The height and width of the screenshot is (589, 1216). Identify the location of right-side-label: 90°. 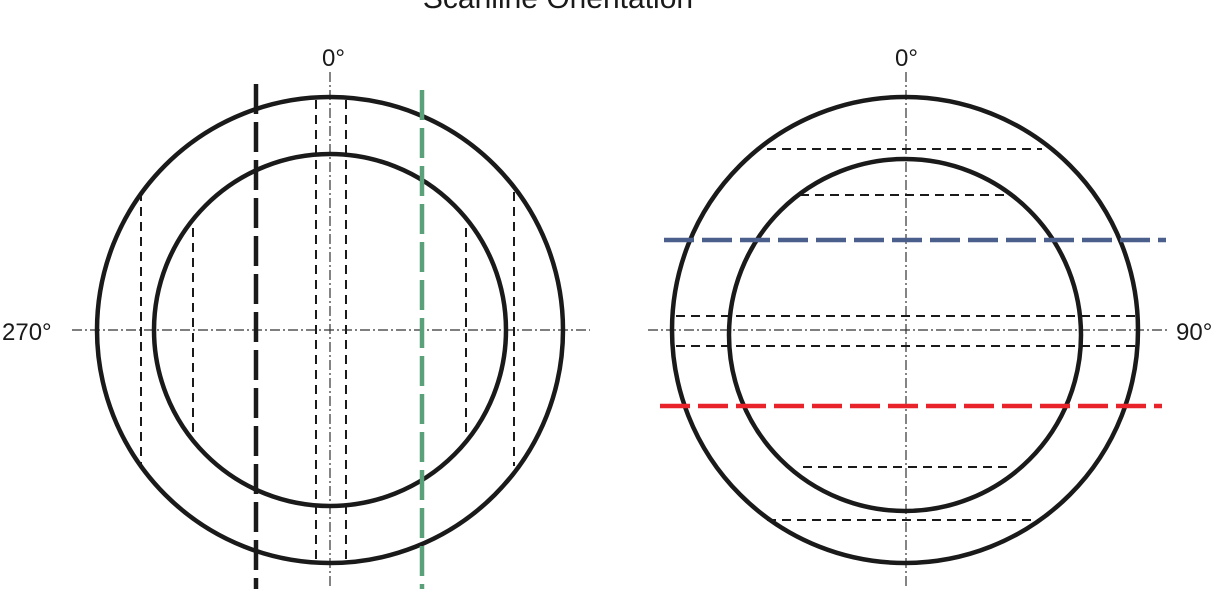
(1194, 332).